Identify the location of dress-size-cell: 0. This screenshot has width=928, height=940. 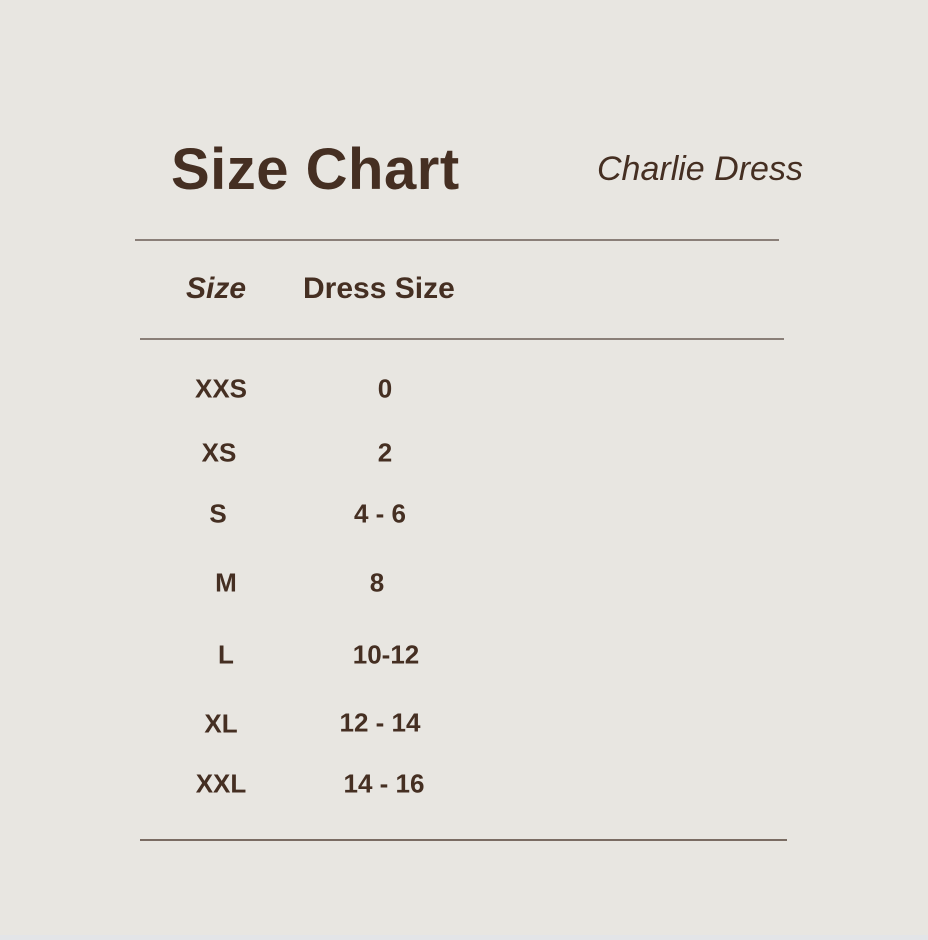
(385, 388).